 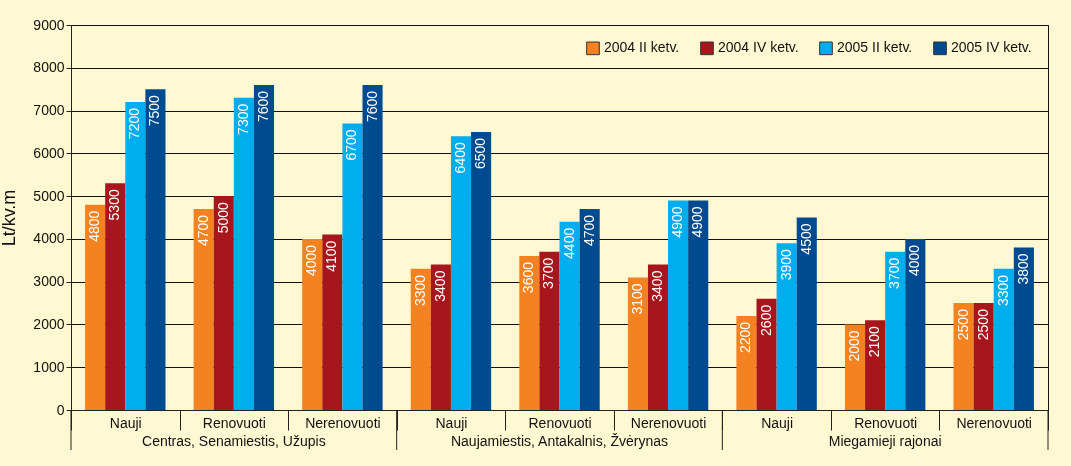 What do you see at coordinates (568, 243) in the screenshot?
I see `data-label: 4400` at bounding box center [568, 243].